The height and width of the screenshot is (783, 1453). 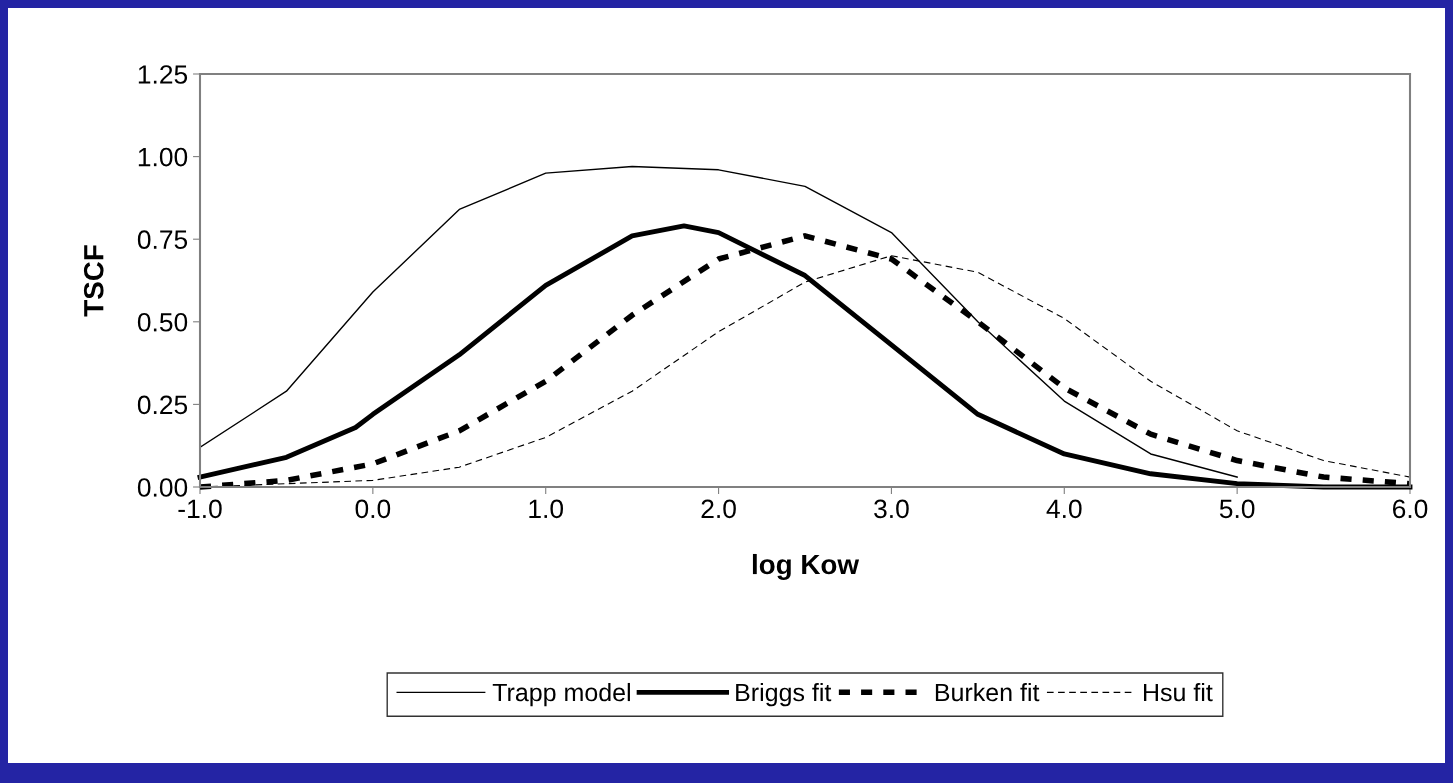 I want to click on x-axis-title: log Kow, so click(x=806, y=566).